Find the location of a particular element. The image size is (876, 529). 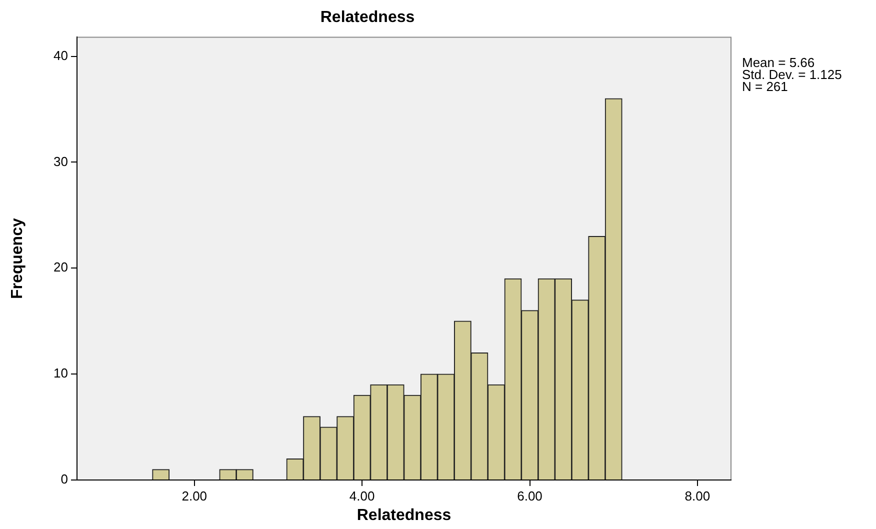

y-tick-label: 0 is located at coordinates (64, 479).